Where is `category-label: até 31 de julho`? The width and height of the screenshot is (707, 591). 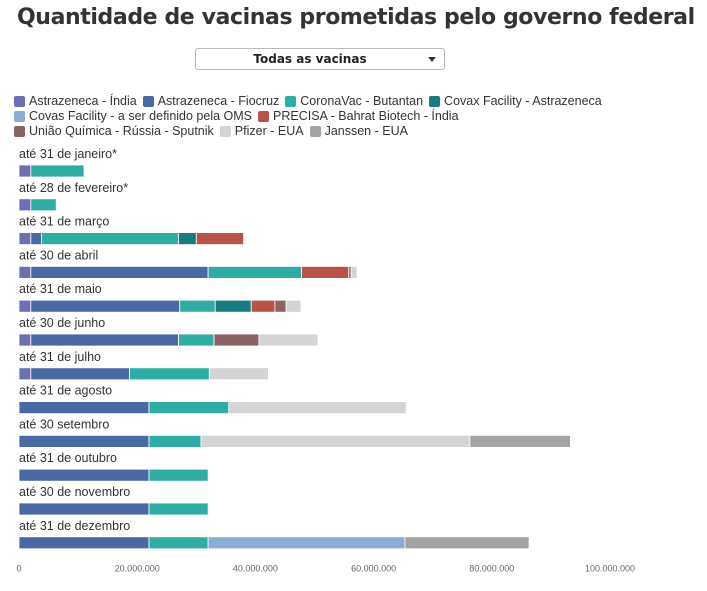
category-label: até 31 de julho is located at coordinates (60, 357).